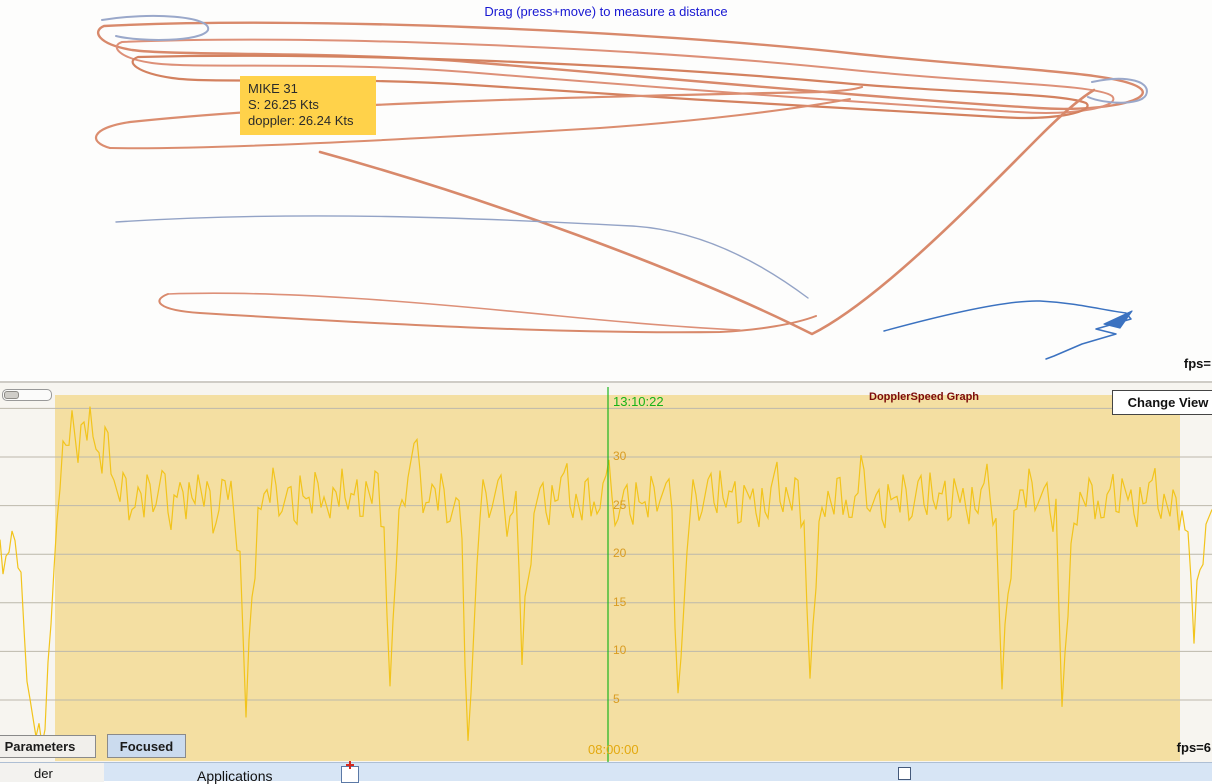  Describe the element at coordinates (1193, 747) in the screenshot. I see `graph-fps-label: fps=6` at that location.